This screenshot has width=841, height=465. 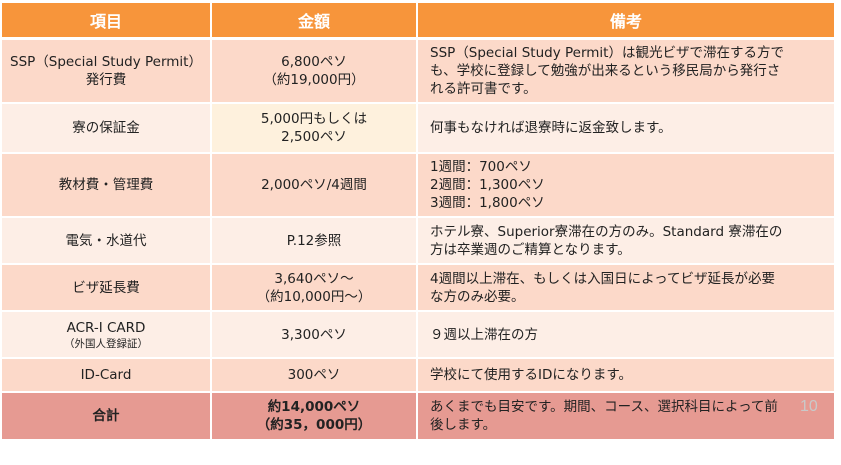 What do you see at coordinates (603, 278) in the screenshot?
I see `row-note-line: 4週間以上滞在、もしくは入国日によってビザ延長が必要` at bounding box center [603, 278].